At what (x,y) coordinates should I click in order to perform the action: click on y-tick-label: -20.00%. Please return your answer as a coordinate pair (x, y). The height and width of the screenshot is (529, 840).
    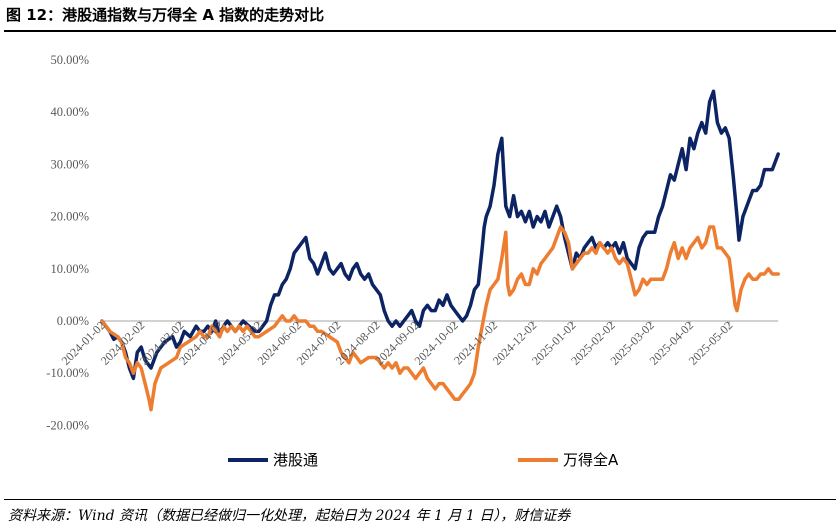
    Looking at the image, I should click on (67, 425).